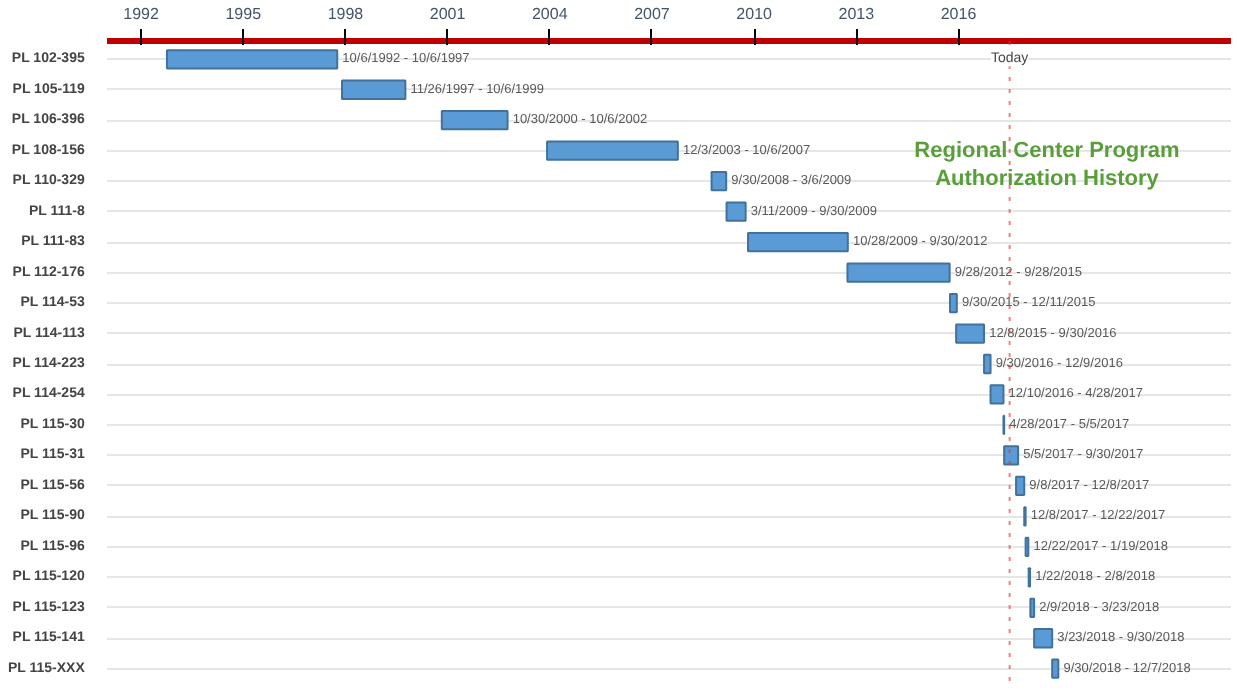 This screenshot has height=694, width=1238. Describe the element at coordinates (244, 14) in the screenshot. I see `x-tick-label: 1995` at that location.